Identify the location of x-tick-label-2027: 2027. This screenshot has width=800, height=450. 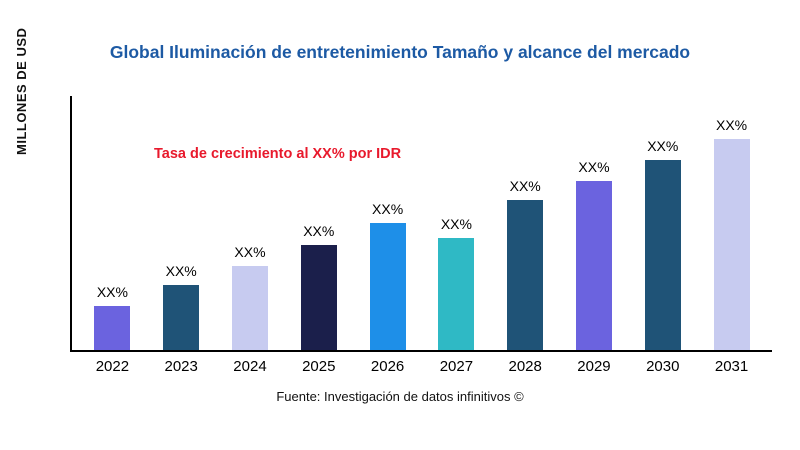
(456, 366).